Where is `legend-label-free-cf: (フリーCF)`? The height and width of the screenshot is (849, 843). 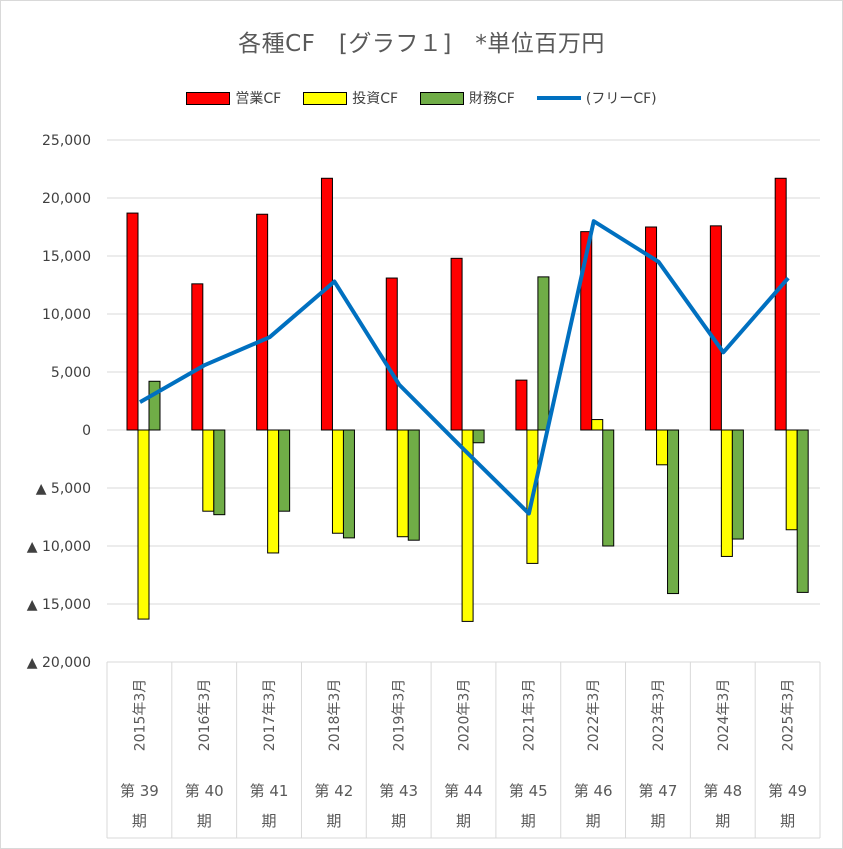
legend-label-free-cf: (フリーCF) is located at coordinates (621, 99).